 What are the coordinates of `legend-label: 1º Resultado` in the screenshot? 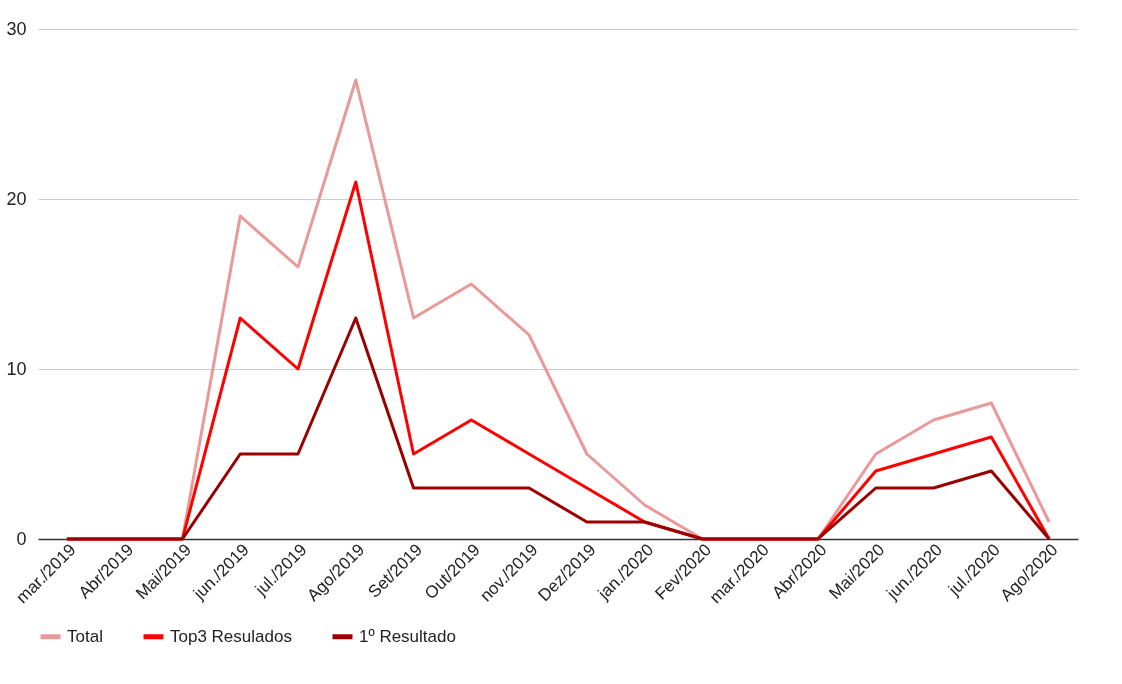 It's located at (407, 636).